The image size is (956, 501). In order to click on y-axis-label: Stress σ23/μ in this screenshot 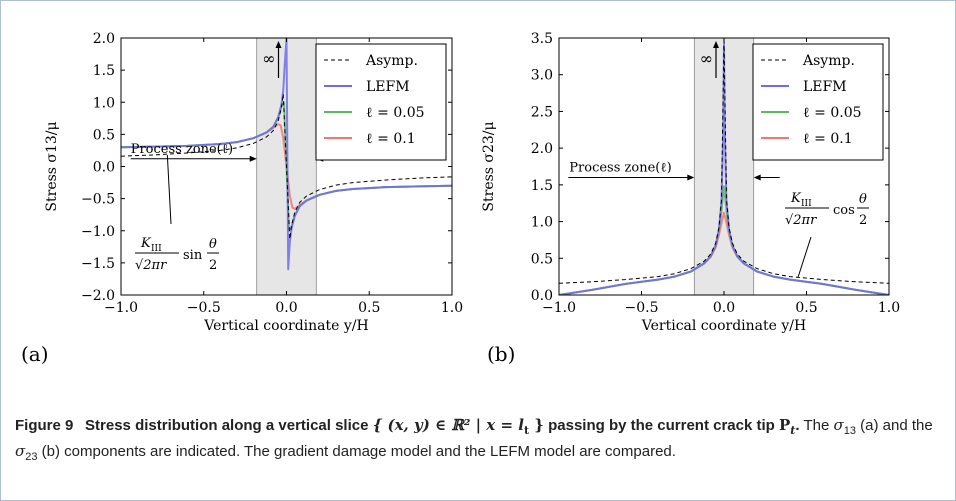, I will do `click(489, 166)`.